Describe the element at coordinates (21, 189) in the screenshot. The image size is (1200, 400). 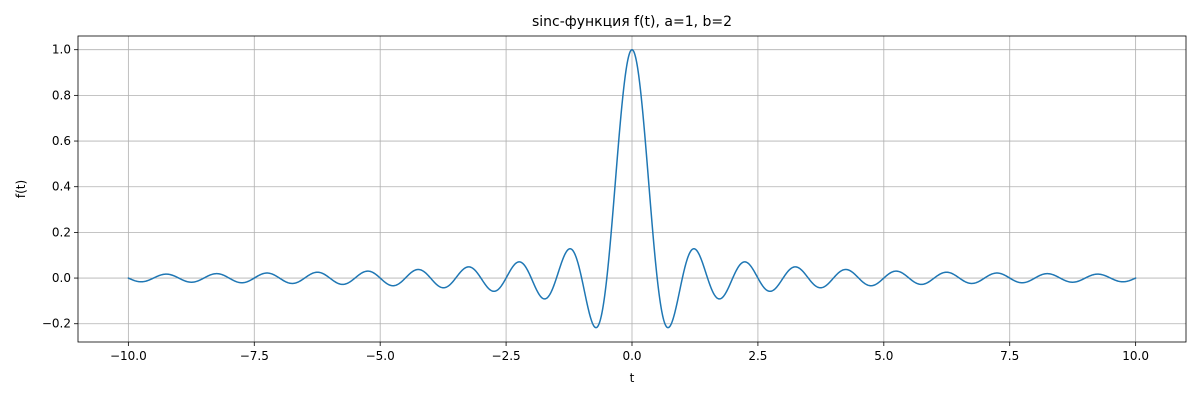
I see `y-axis-label: f(t)` at that location.